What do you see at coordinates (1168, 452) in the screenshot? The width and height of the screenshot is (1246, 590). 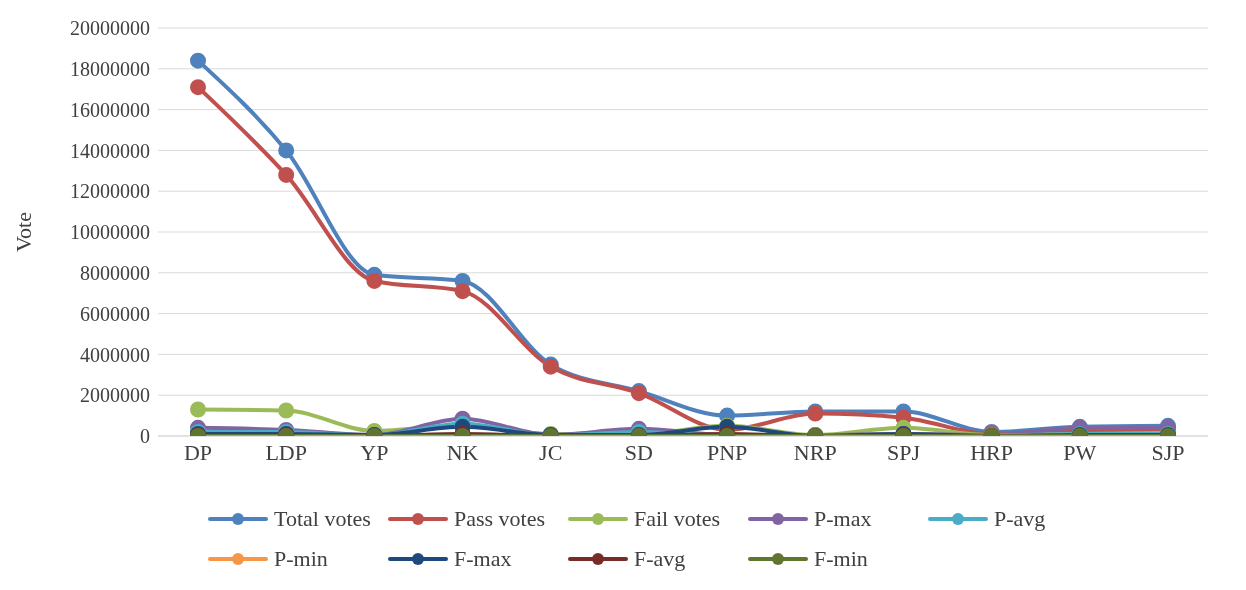 I see `x-tick-label: SJP` at bounding box center [1168, 452].